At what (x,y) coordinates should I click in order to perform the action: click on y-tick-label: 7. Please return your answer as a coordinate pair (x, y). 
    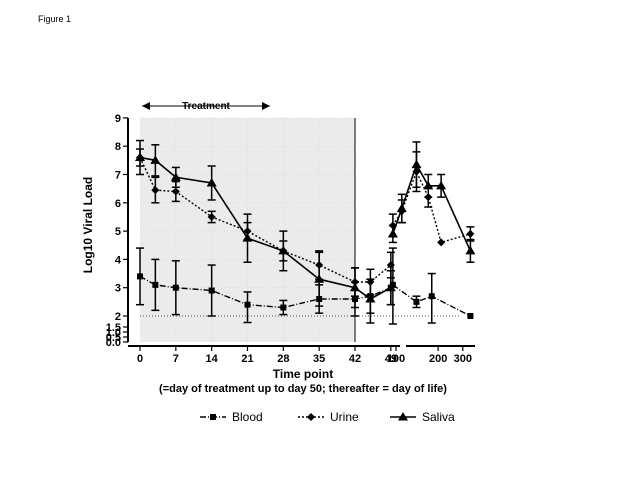
    Looking at the image, I should click on (118, 176).